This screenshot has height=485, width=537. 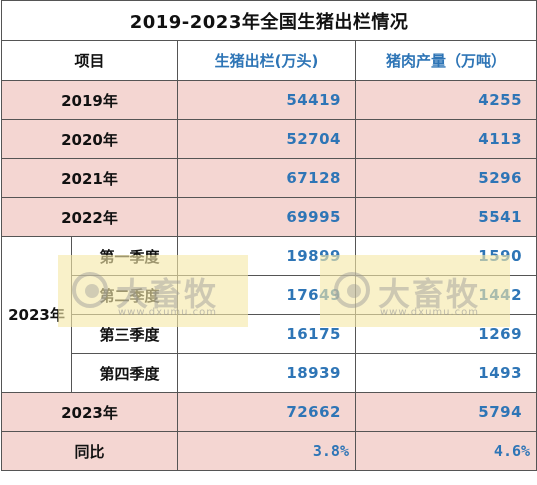 I want to click on pork-value: 5541, so click(x=445, y=217).